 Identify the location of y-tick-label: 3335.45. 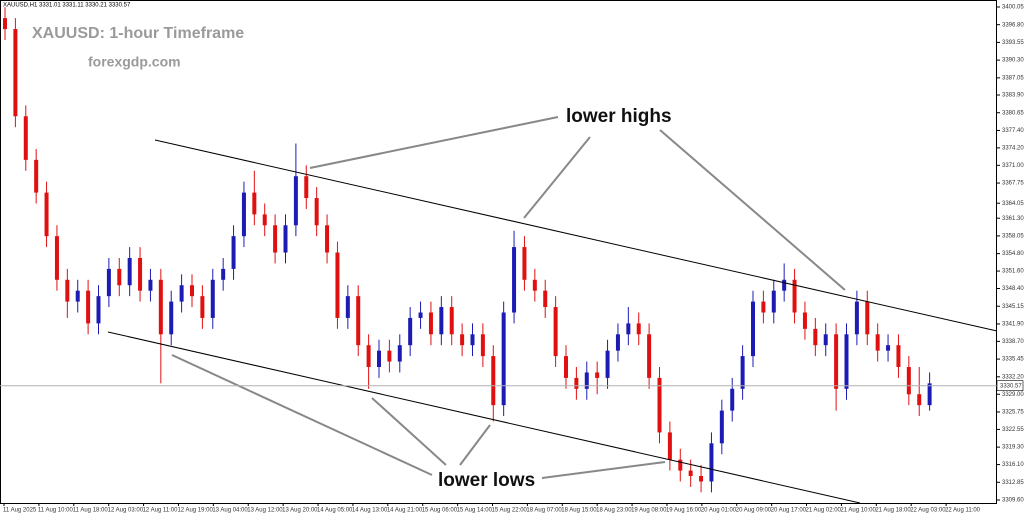
(1013, 360).